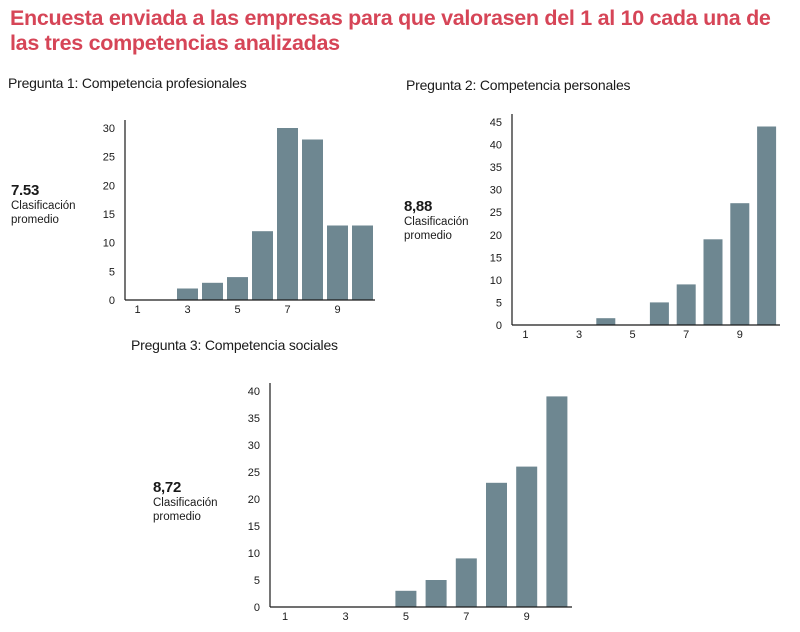 The width and height of the screenshot is (800, 632). I want to click on chart-3-x-tick-3: 3, so click(345, 617).